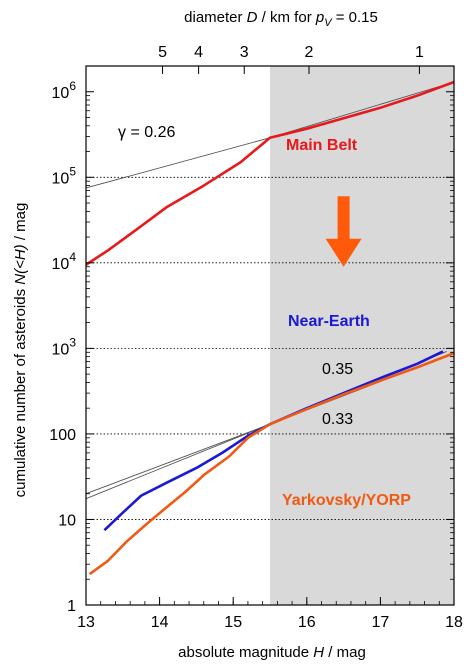 The width and height of the screenshot is (468, 666). What do you see at coordinates (309, 52) in the screenshot?
I see `top-tick-label: 2` at bounding box center [309, 52].